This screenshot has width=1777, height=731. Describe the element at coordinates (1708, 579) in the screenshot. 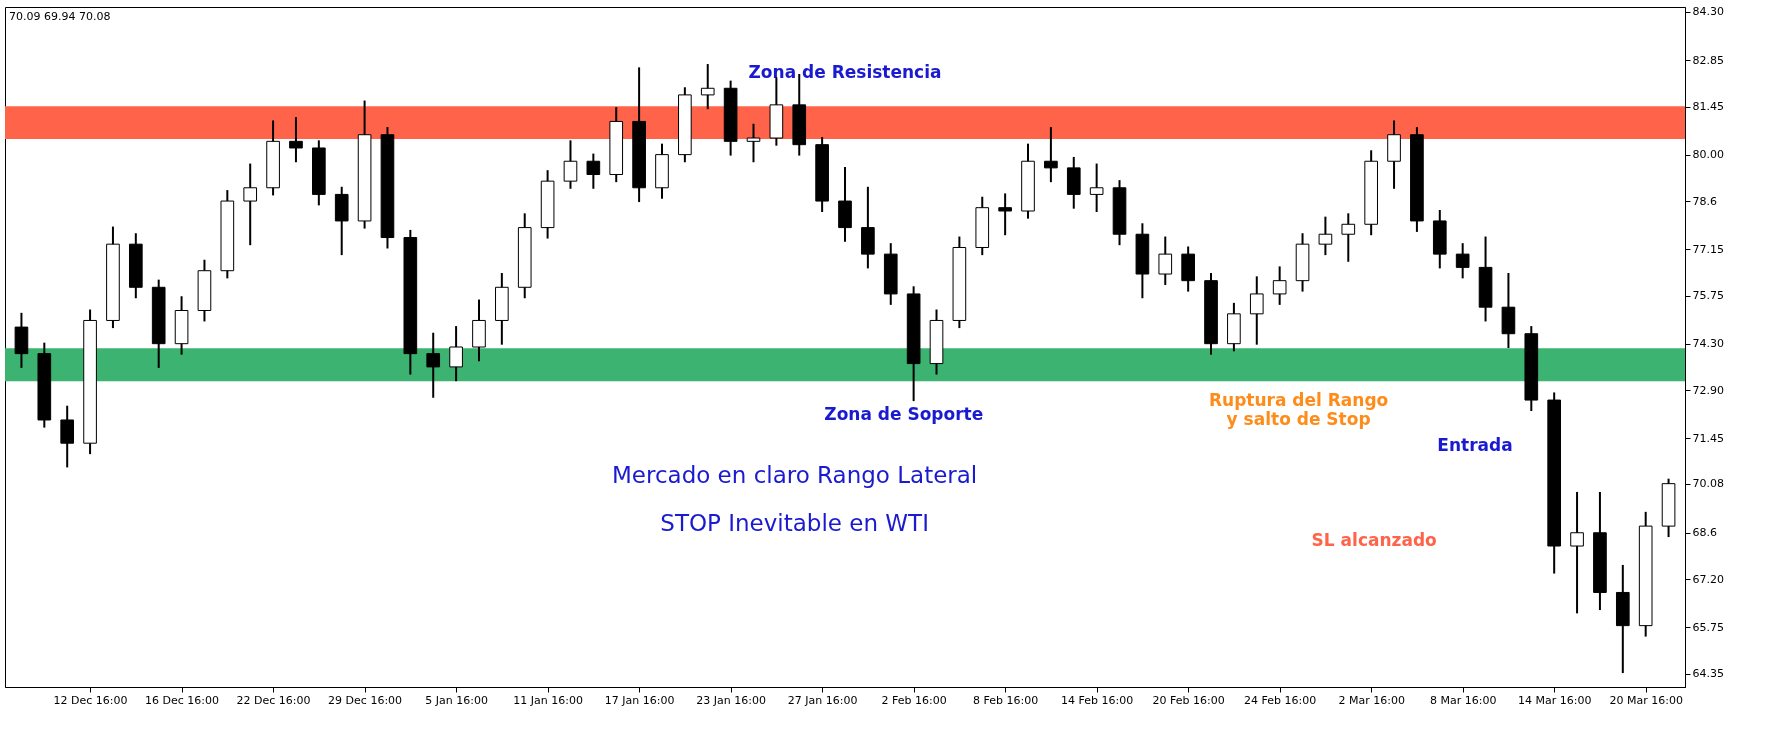

I see `y-tick-label: 67.20` at that location.